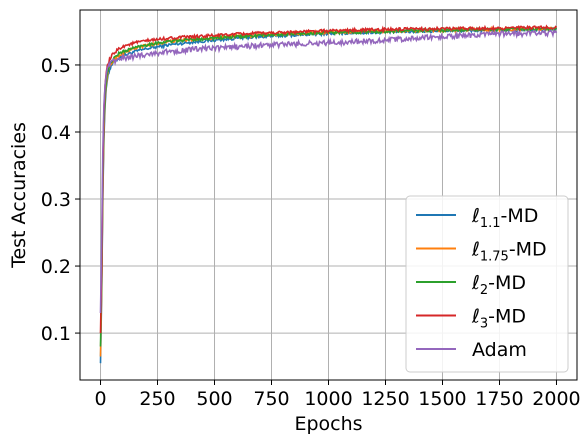 The width and height of the screenshot is (588, 444). What do you see at coordinates (484, 290) in the screenshot?
I see `legend-entry-subscript: 2` at bounding box center [484, 290].